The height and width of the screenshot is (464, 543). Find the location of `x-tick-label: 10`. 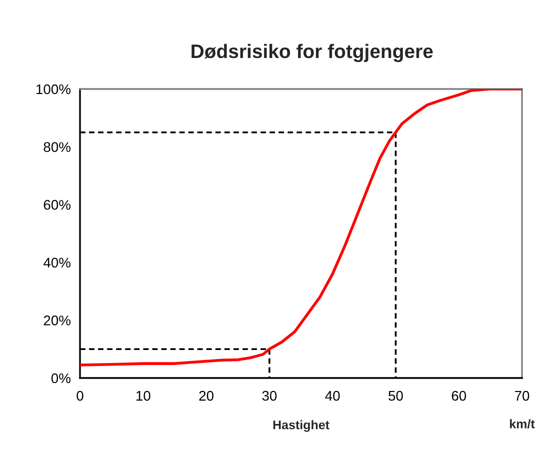

x-tick-label: 10 is located at coordinates (143, 395).